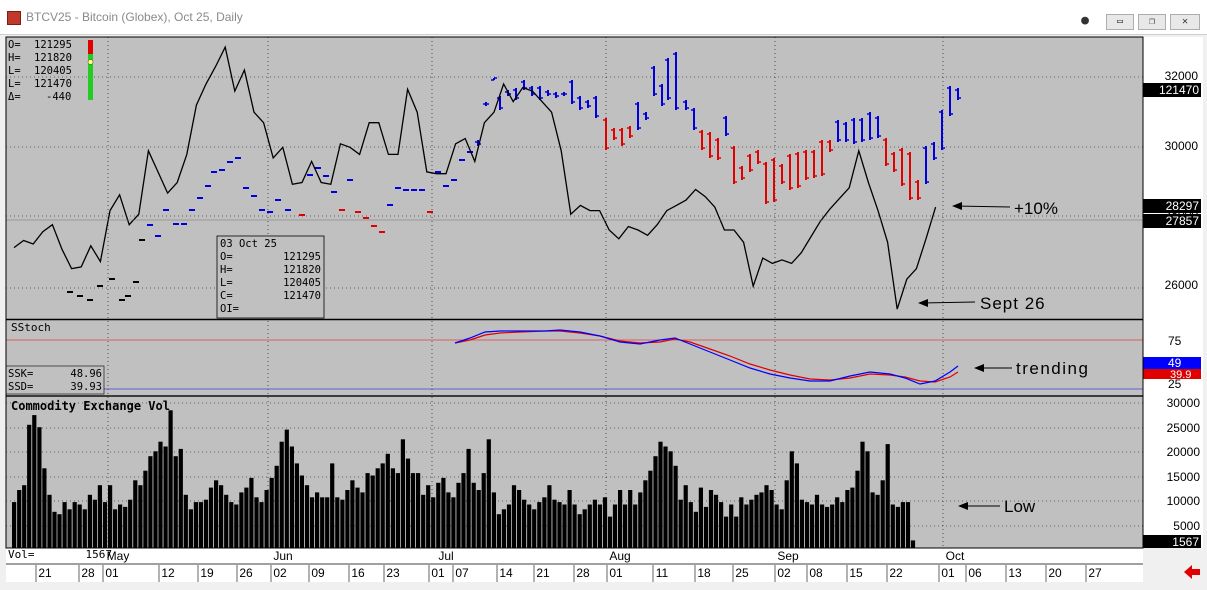 The width and height of the screenshot is (1207, 590). What do you see at coordinates (1175, 363) in the screenshot?
I see `stoch-marker-ssk-text: 49` at bounding box center [1175, 363].